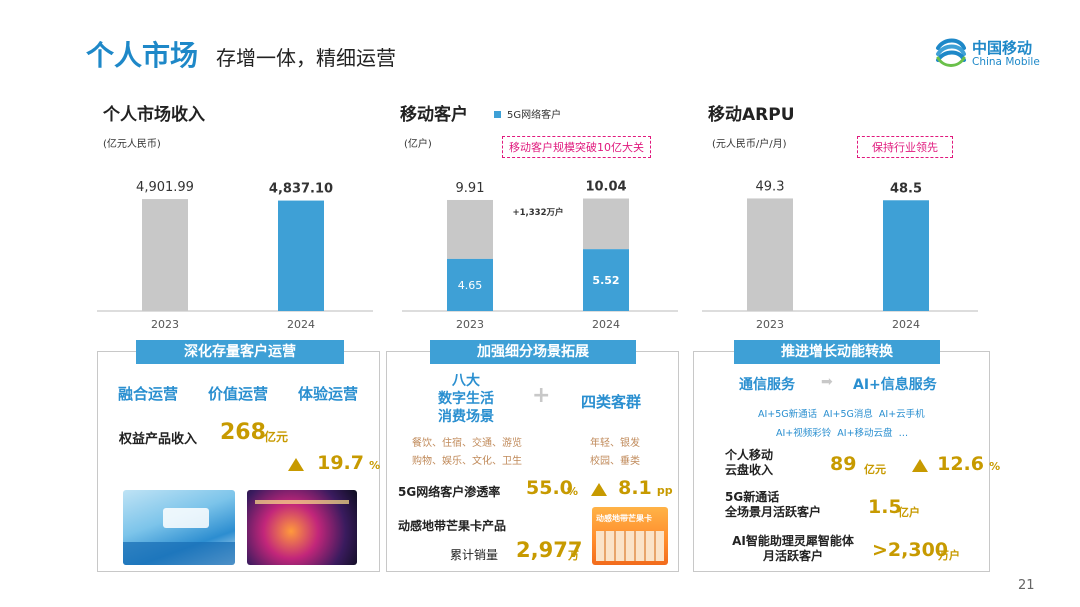 The image size is (1080, 607). Describe the element at coordinates (154, 115) in the screenshot. I see `chart1-title: 个人市场收入` at that location.